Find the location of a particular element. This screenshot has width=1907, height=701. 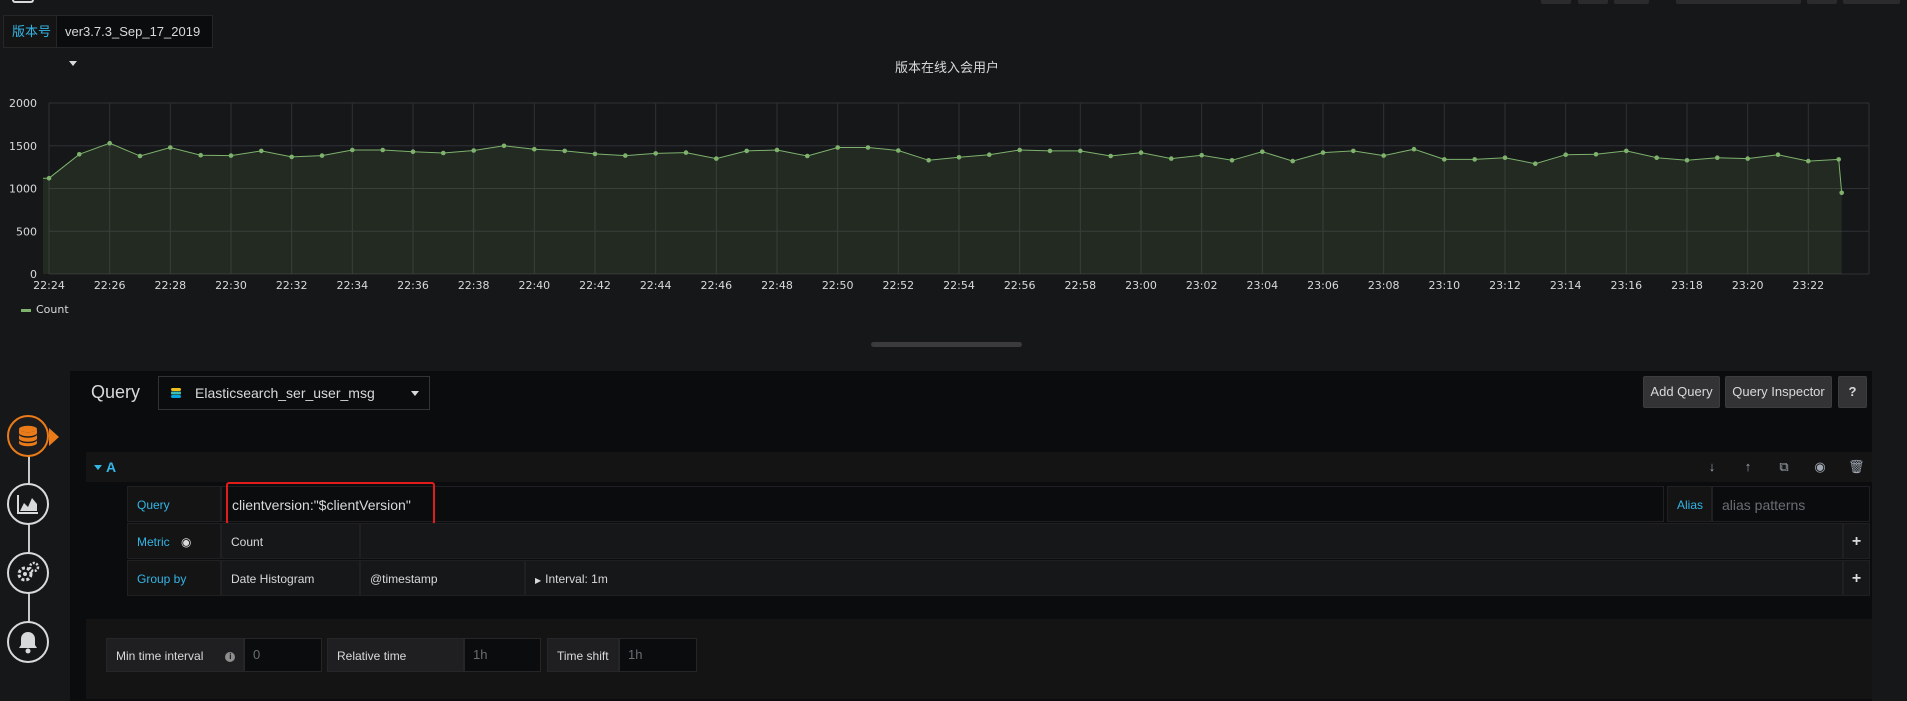

alias-input: alias patterns is located at coordinates (1791, 504).